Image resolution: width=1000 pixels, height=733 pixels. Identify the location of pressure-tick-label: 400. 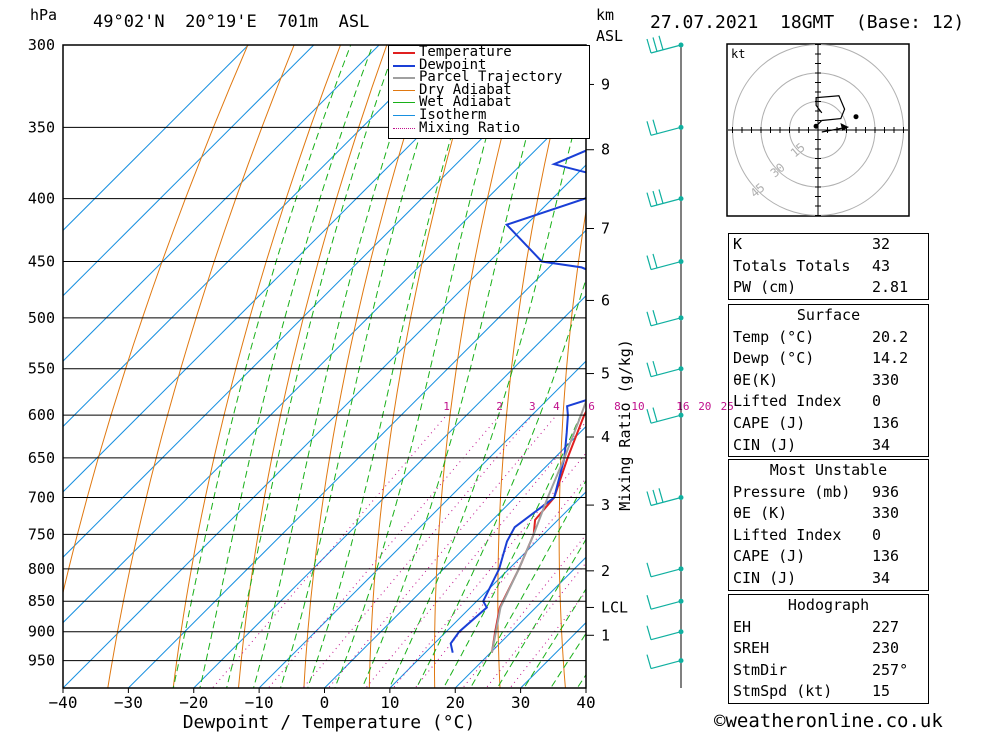
(41, 199).